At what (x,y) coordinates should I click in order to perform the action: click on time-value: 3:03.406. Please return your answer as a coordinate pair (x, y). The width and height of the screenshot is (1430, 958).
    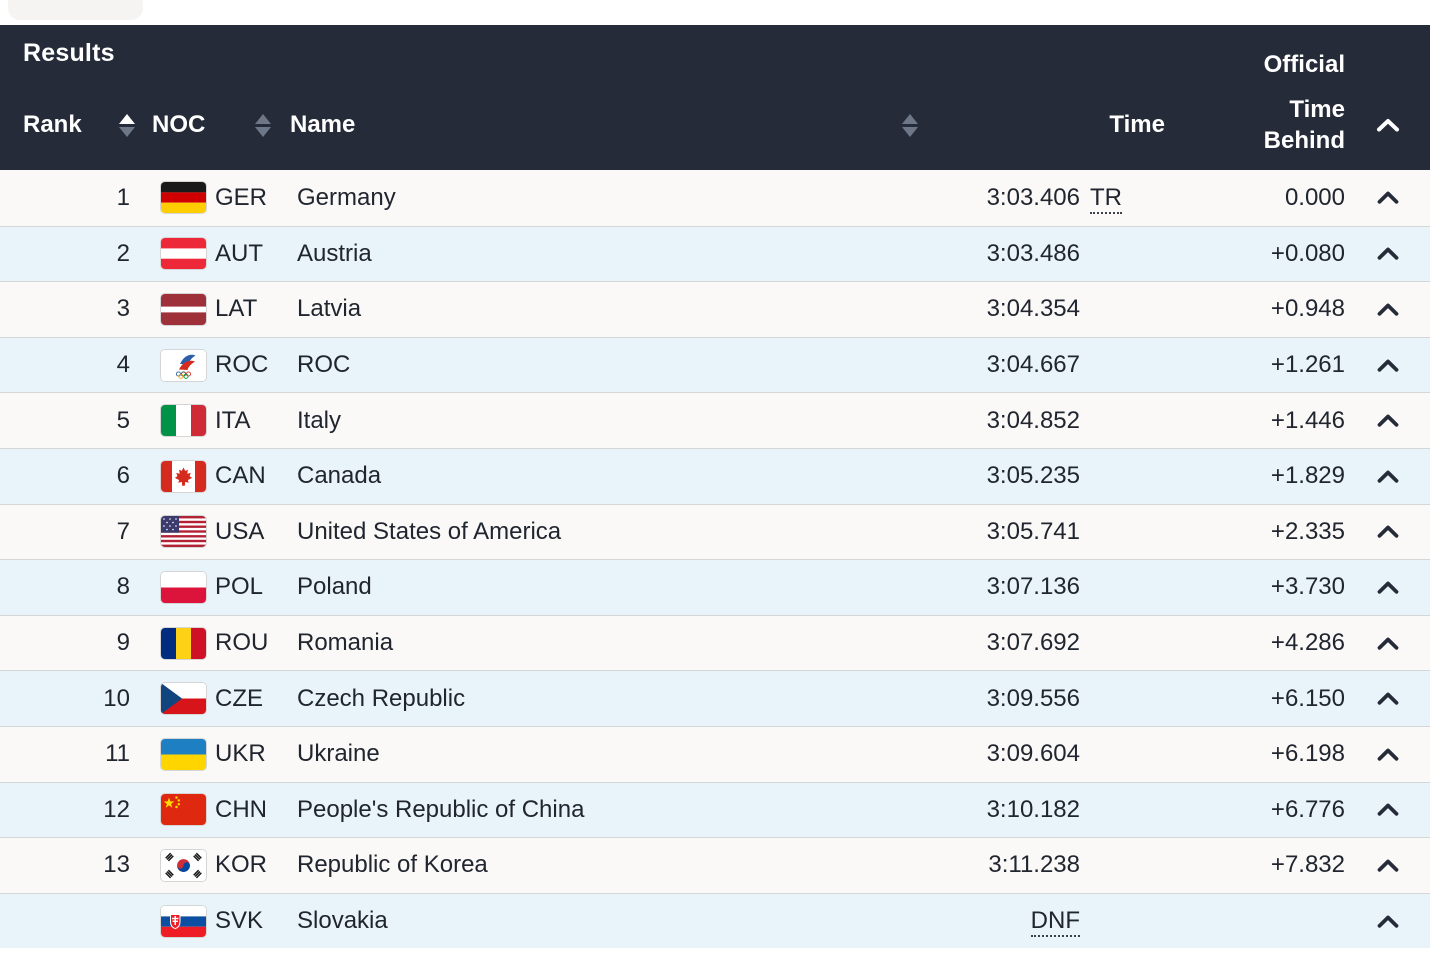
    Looking at the image, I should click on (1033, 197).